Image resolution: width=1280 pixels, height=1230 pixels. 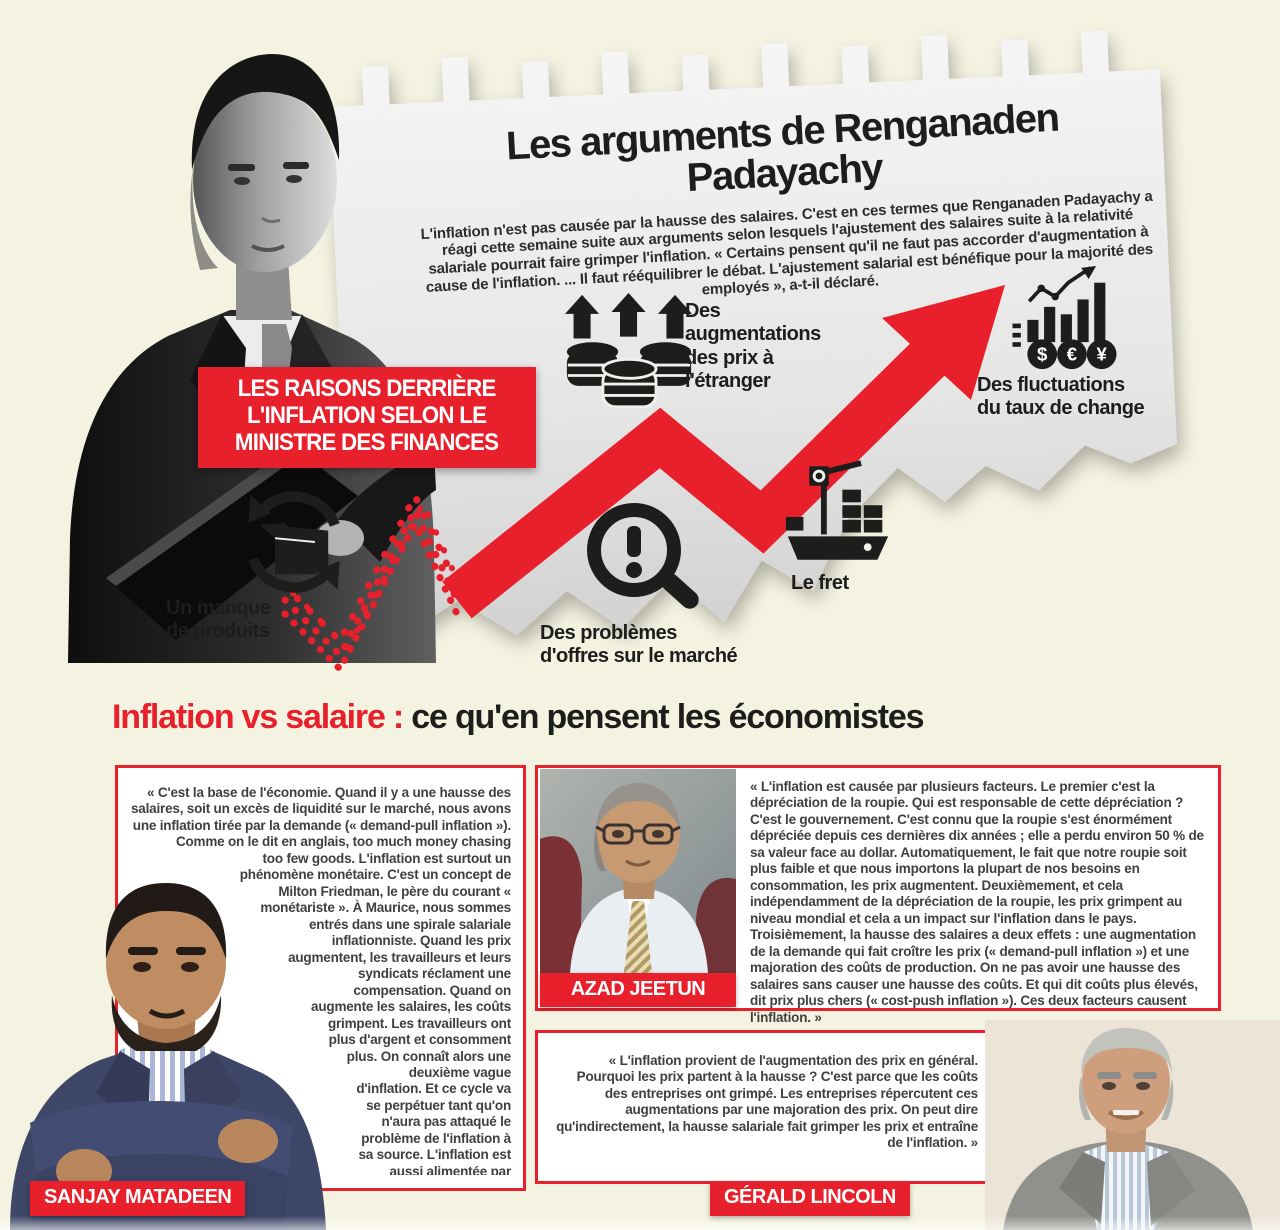 I want to click on exchange-rate-chart-icon: $ € ¥, so click(x=1064, y=318).